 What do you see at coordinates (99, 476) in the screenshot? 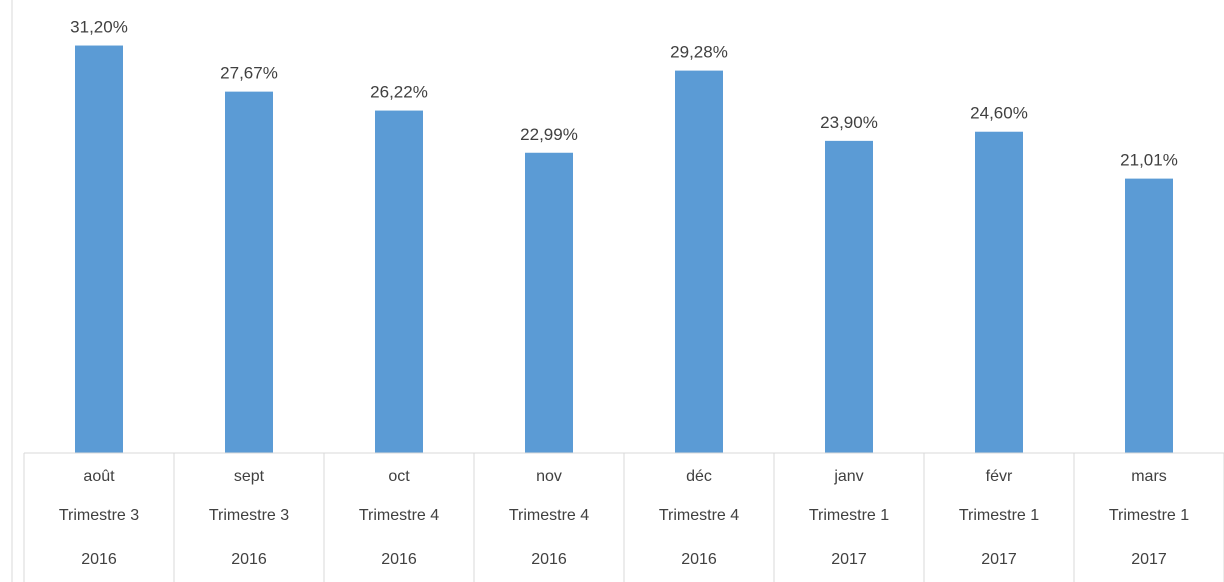
I see `category-month-label: août` at bounding box center [99, 476].